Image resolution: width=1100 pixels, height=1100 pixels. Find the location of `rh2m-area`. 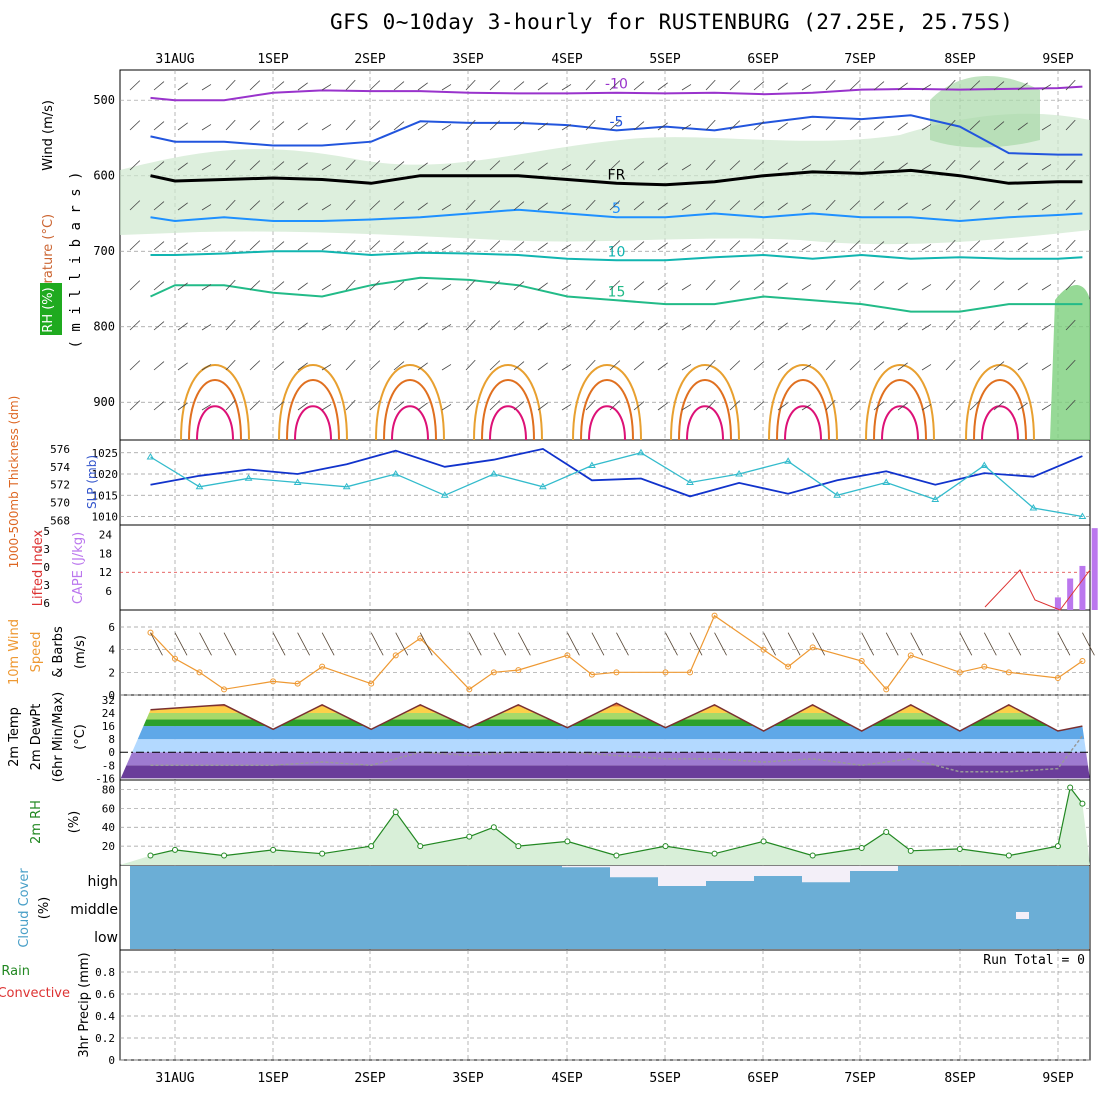

rh2m-area is located at coordinates (605, 826).